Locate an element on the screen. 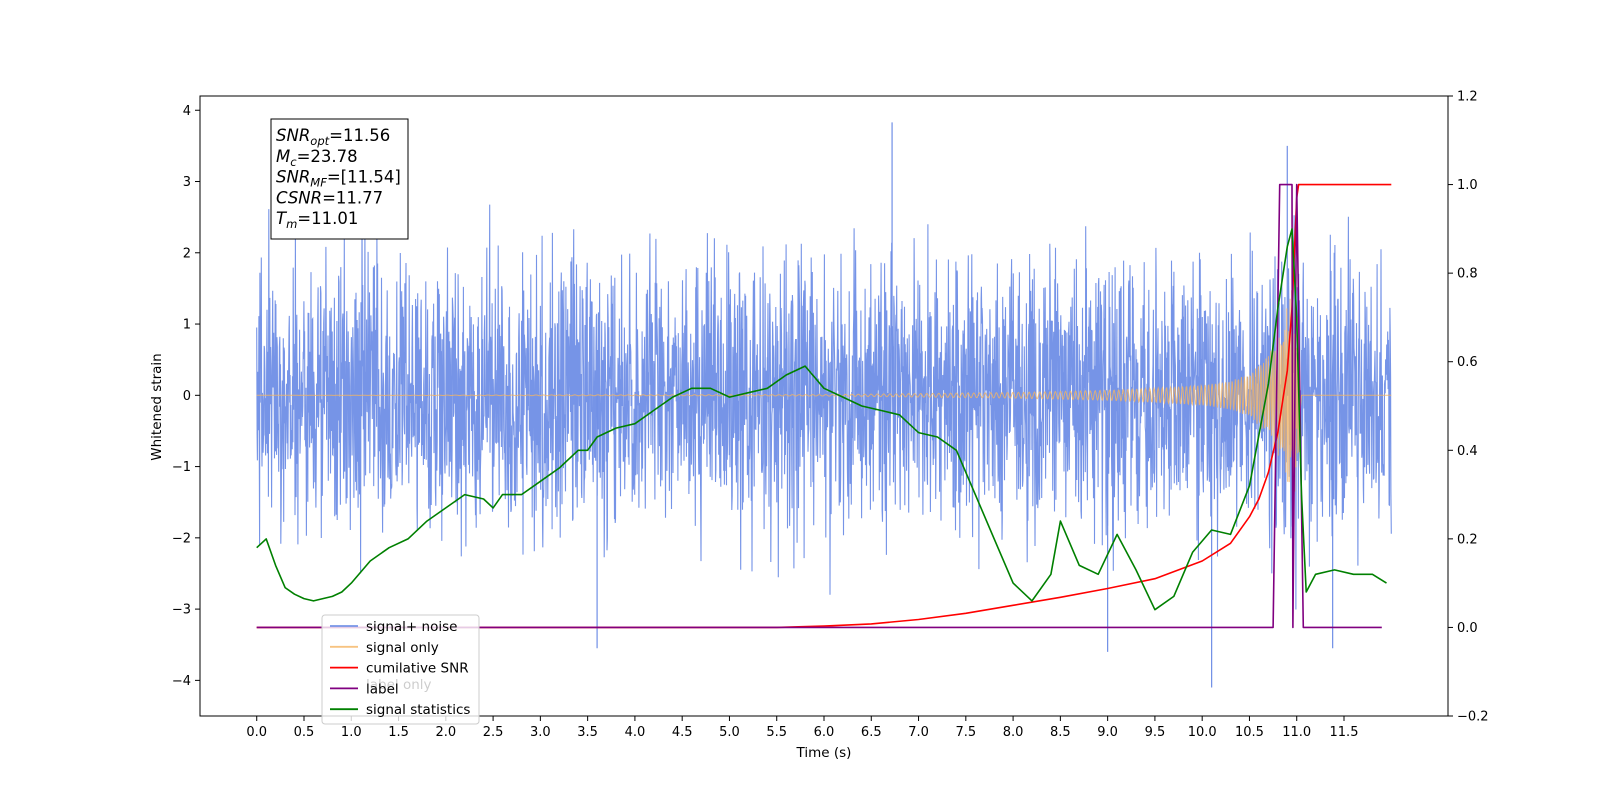 The width and height of the screenshot is (1600, 800). info-box-frame is located at coordinates (339, 179).